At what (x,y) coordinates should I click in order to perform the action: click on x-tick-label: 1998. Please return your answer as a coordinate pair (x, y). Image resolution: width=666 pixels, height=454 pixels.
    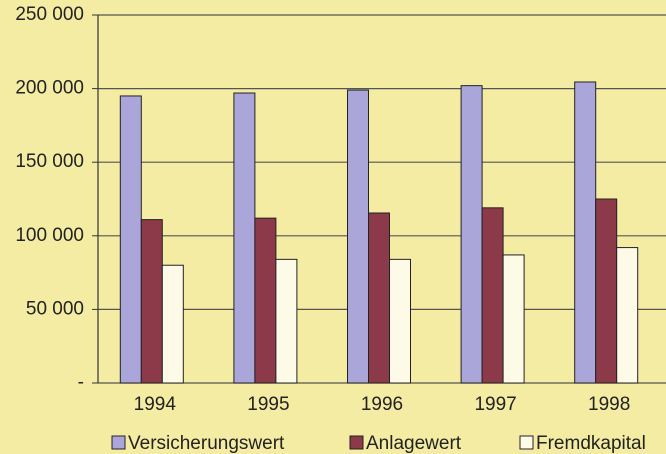
    Looking at the image, I should click on (609, 404).